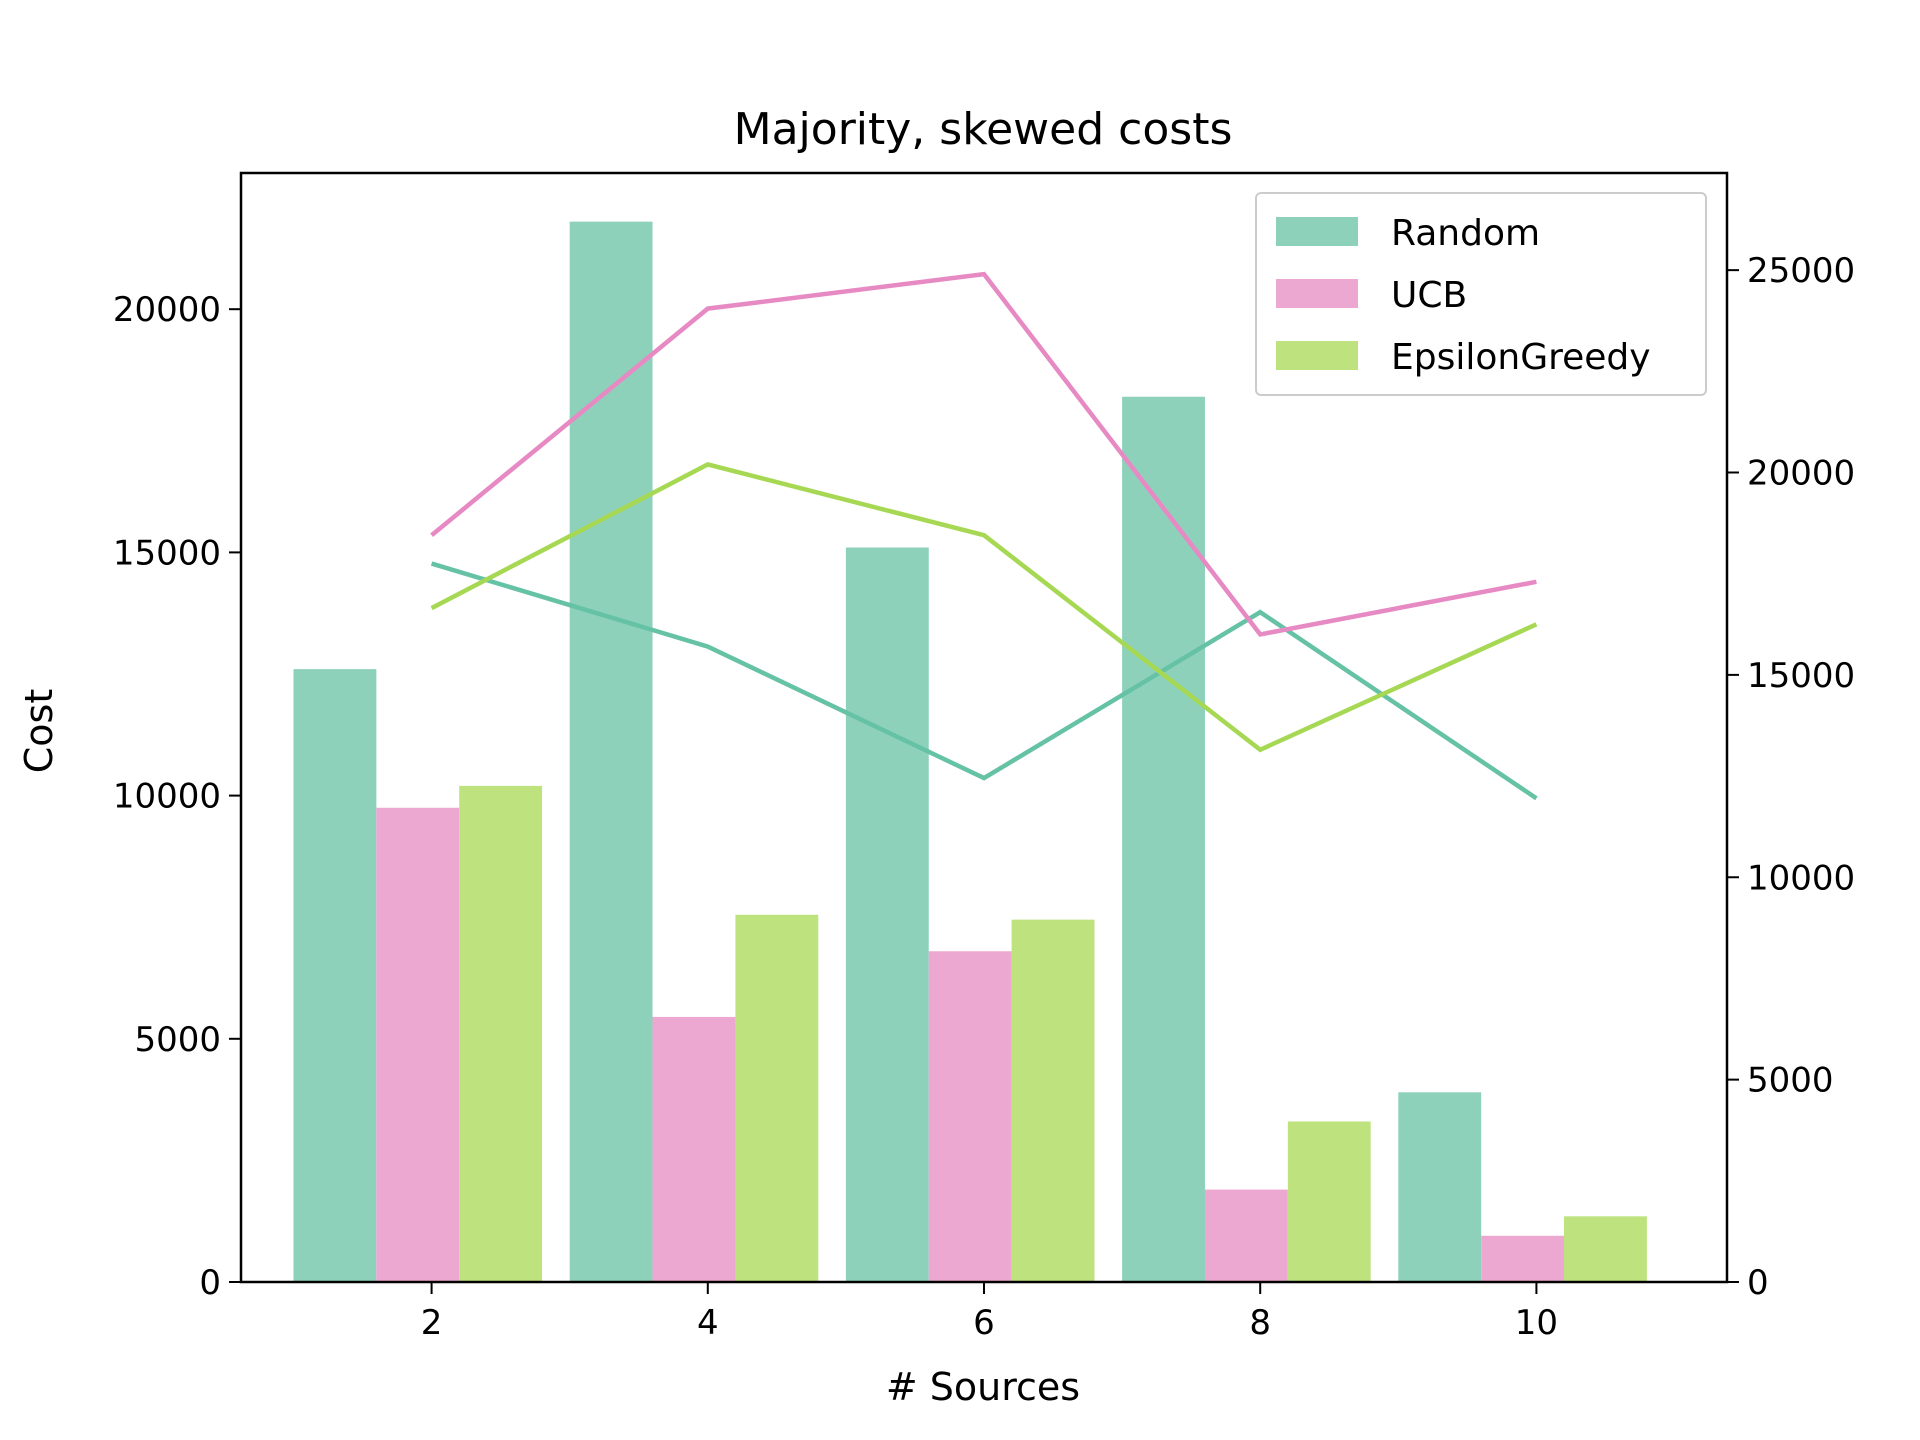 The image size is (1920, 1440). What do you see at coordinates (1260, 1323) in the screenshot?
I see `x-tick-label-8: 8` at bounding box center [1260, 1323].